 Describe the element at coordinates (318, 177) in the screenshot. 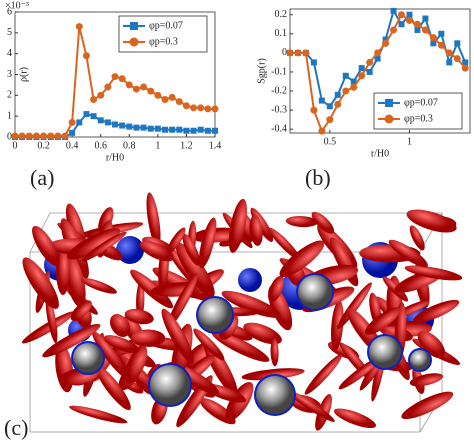

I see `panel-label: (b)` at that location.